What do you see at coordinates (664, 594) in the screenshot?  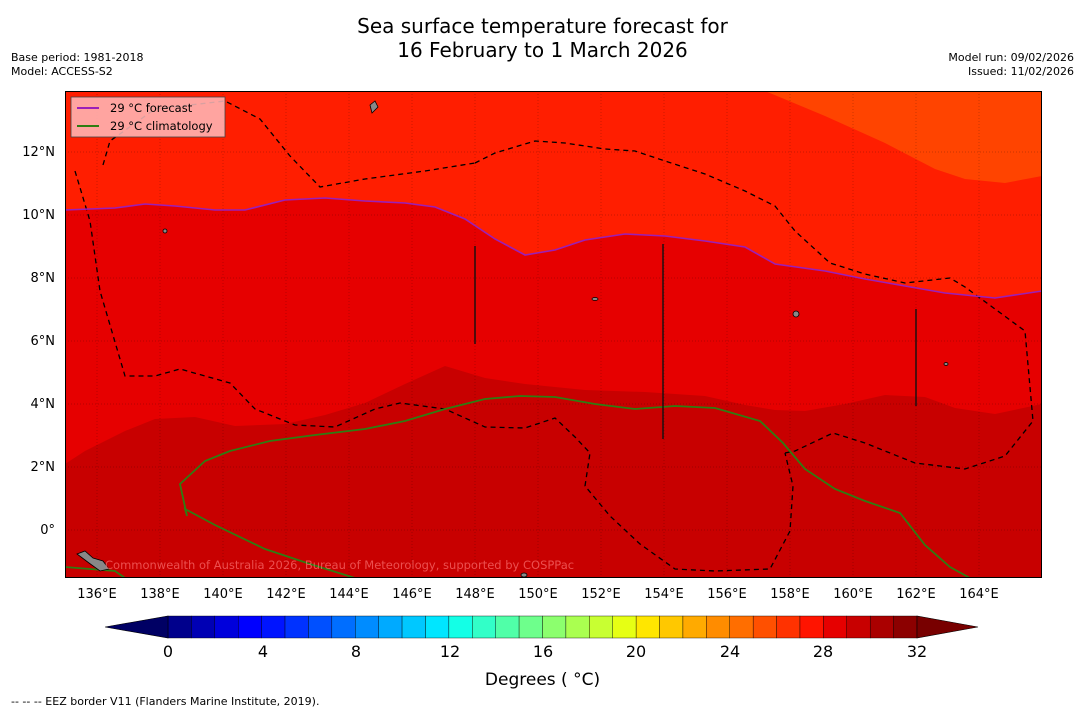 I see `lon-label-154e: 154°E` at bounding box center [664, 594].